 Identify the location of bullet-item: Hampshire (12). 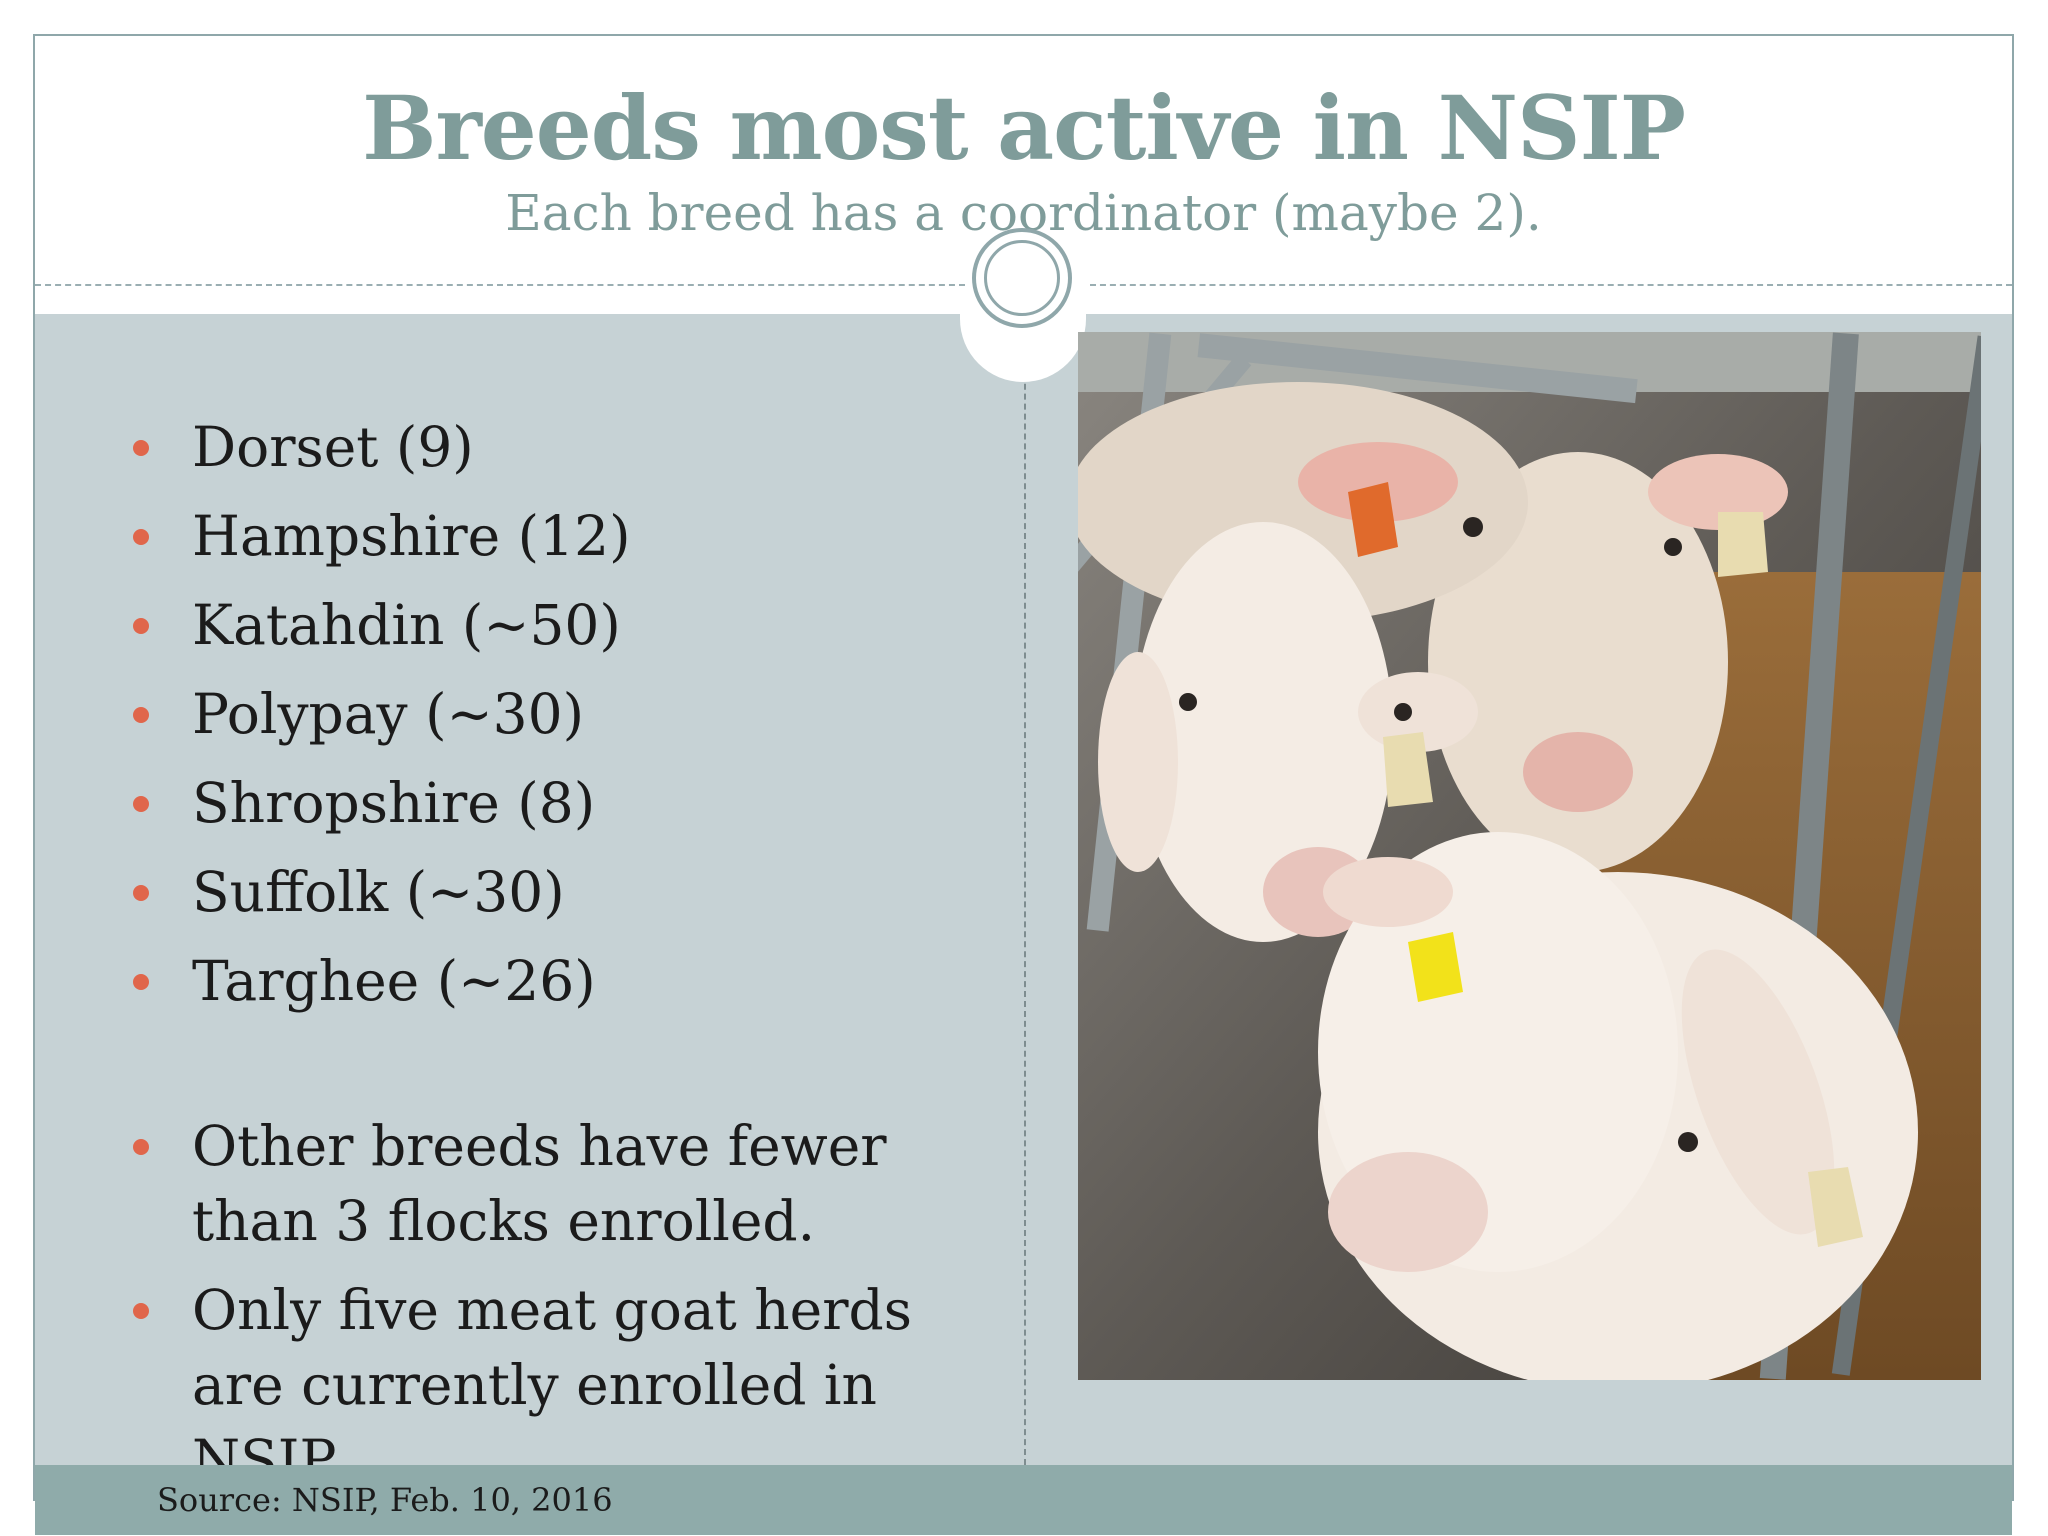
(547, 536).